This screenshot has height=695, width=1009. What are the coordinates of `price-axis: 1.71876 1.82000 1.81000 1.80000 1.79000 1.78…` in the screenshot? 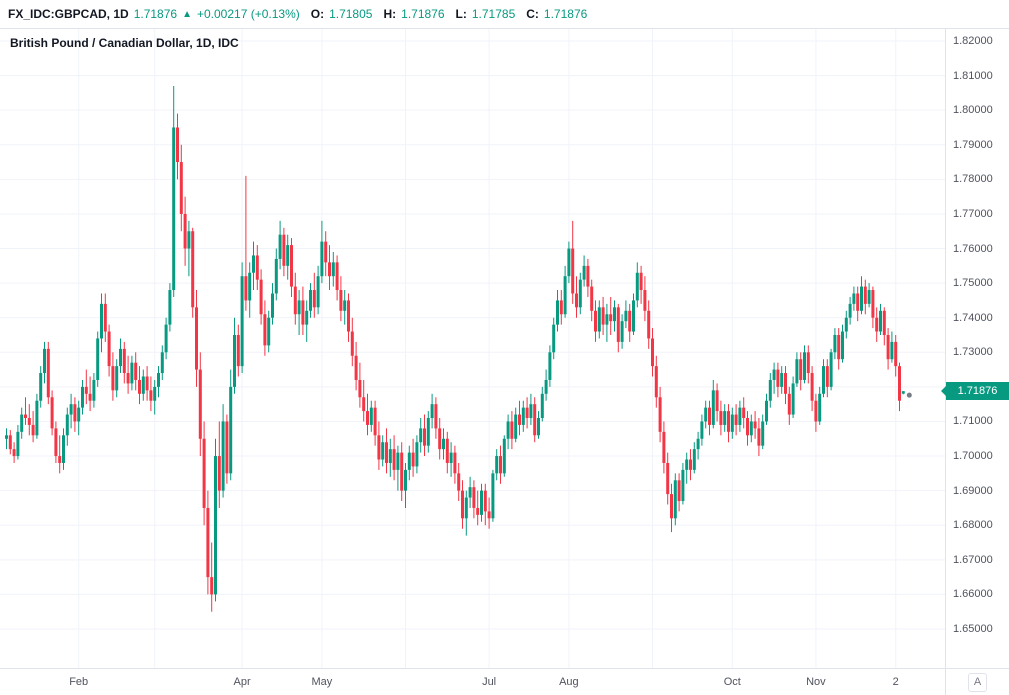 It's located at (975, 348).